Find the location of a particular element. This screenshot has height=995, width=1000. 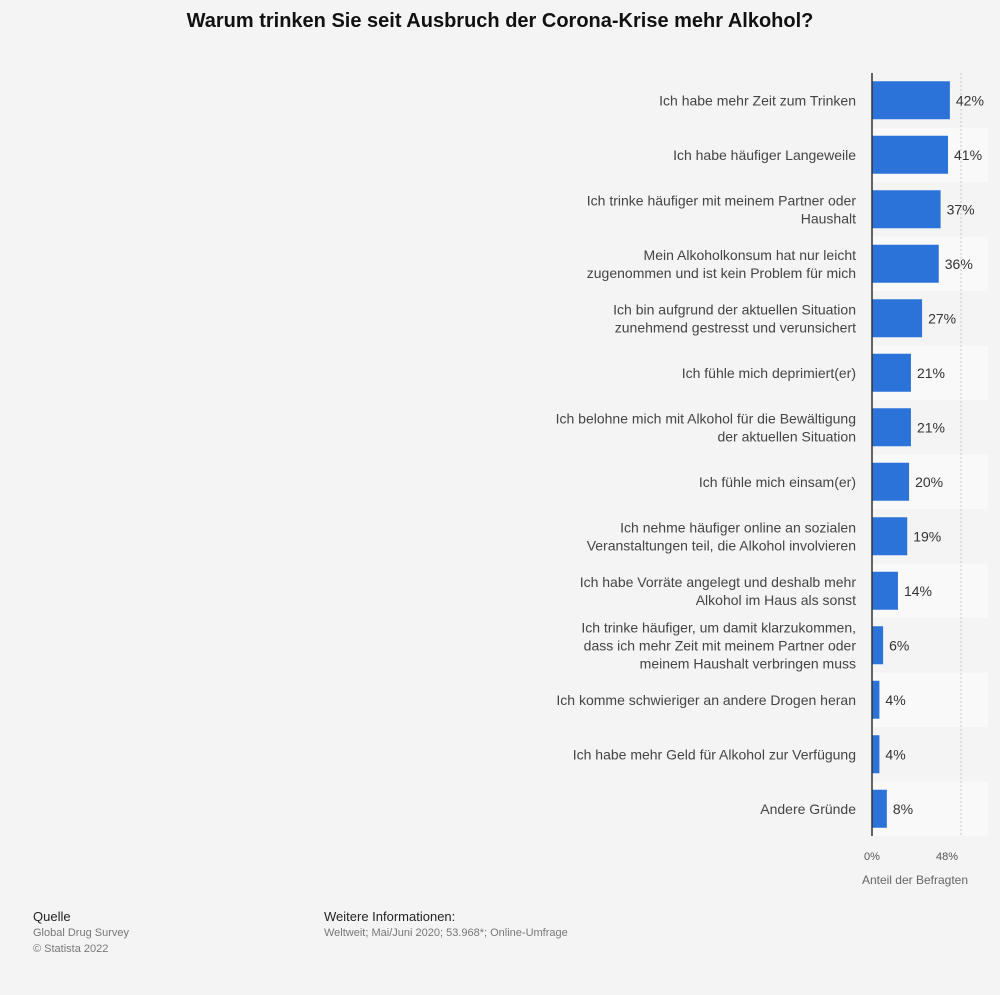

category-label-line: Alkohol im Haus als sonst is located at coordinates (776, 600).